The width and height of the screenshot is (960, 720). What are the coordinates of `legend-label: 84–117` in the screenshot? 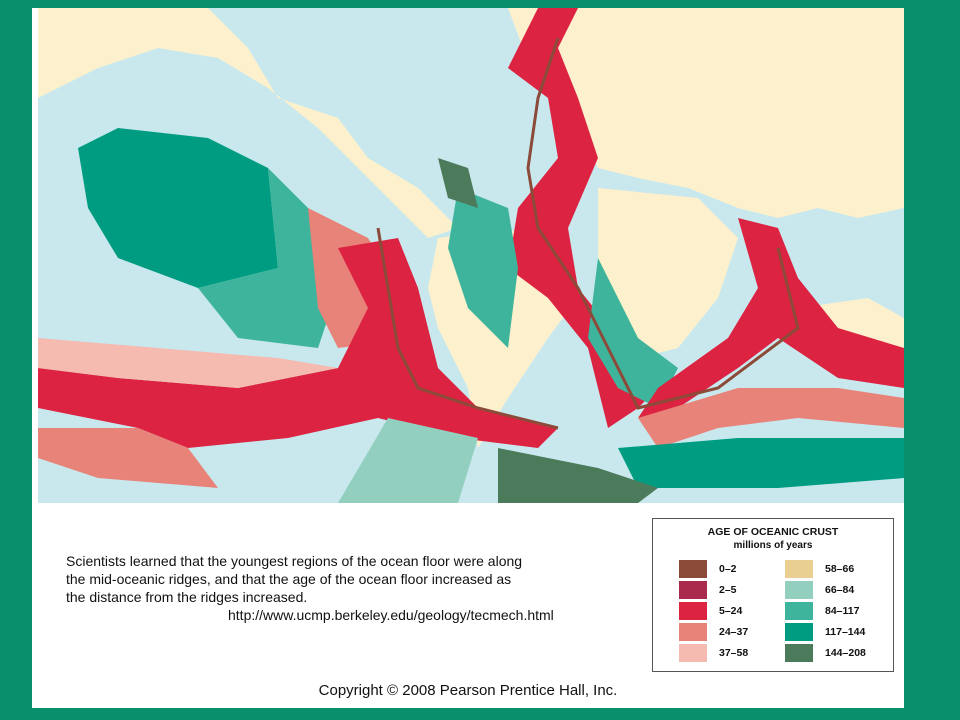 It's located at (842, 611).